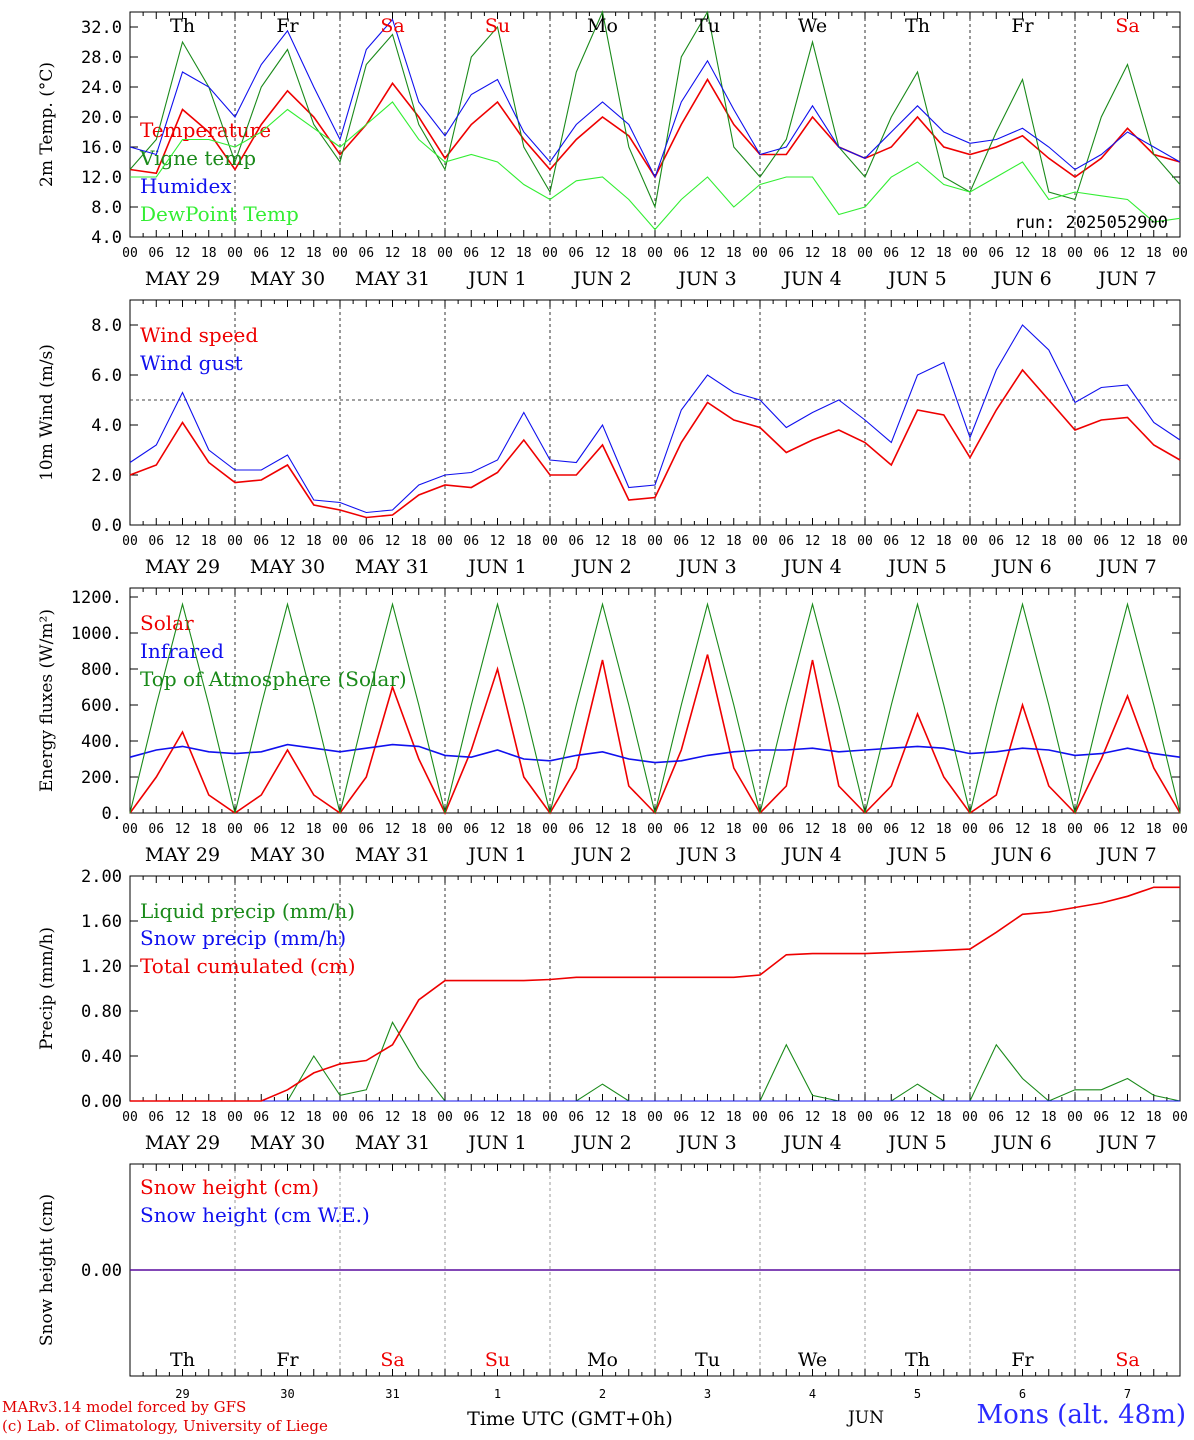 This screenshot has height=1440, width=1194. Describe the element at coordinates (392, 279) in the screenshot. I see `date-label: MAY 31` at that location.